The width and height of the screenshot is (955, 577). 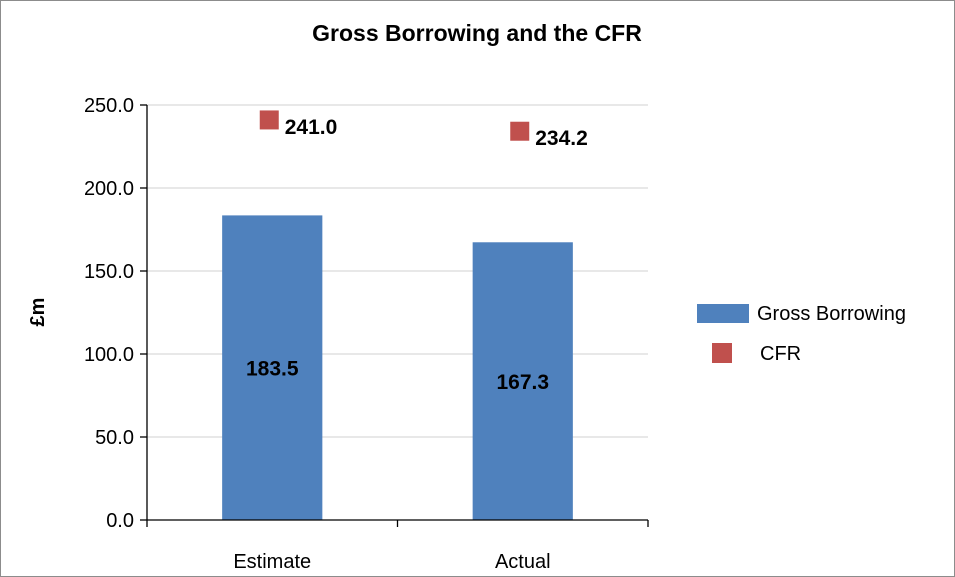 I want to click on legend-swatch-marker, so click(x=722, y=353).